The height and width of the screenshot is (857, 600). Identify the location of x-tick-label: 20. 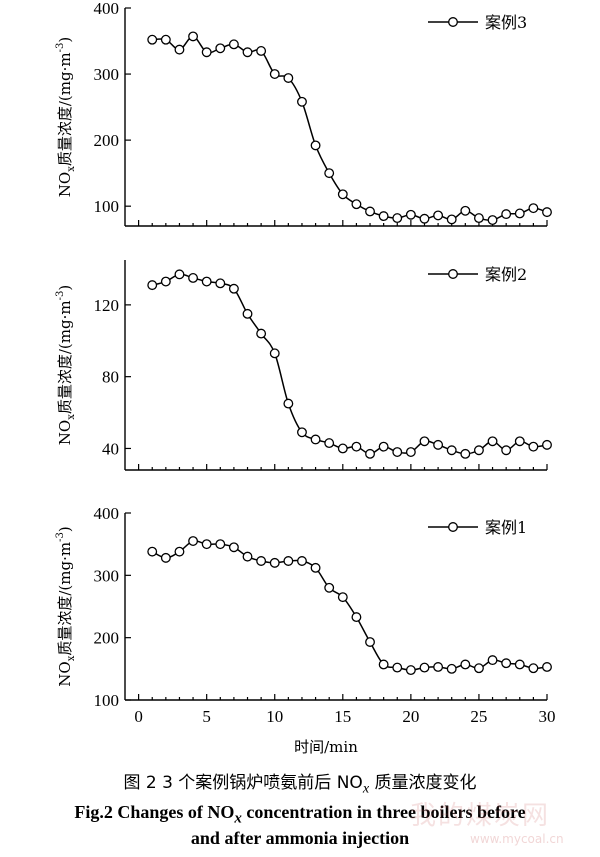
(410, 716).